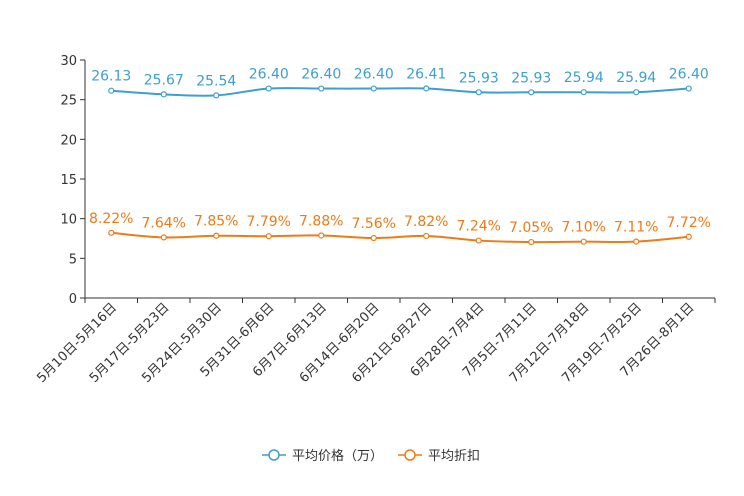 This screenshot has width=744, height=496. I want to click on data-label: 25.67, so click(164, 80).